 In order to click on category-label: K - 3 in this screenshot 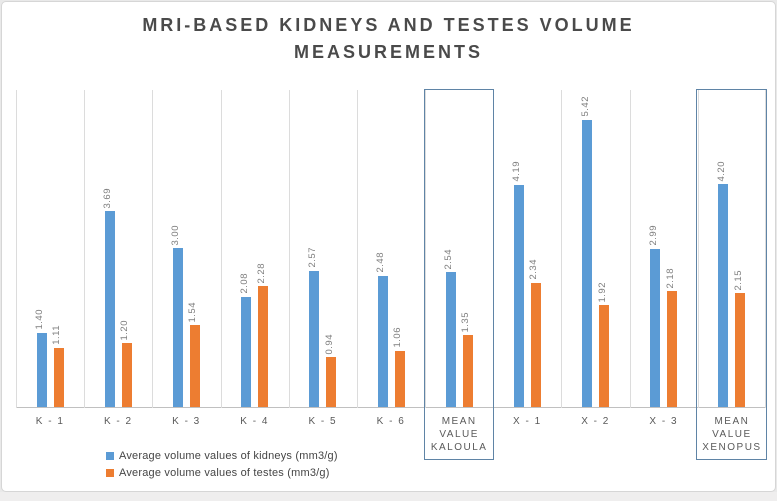, I will do `click(186, 421)`.